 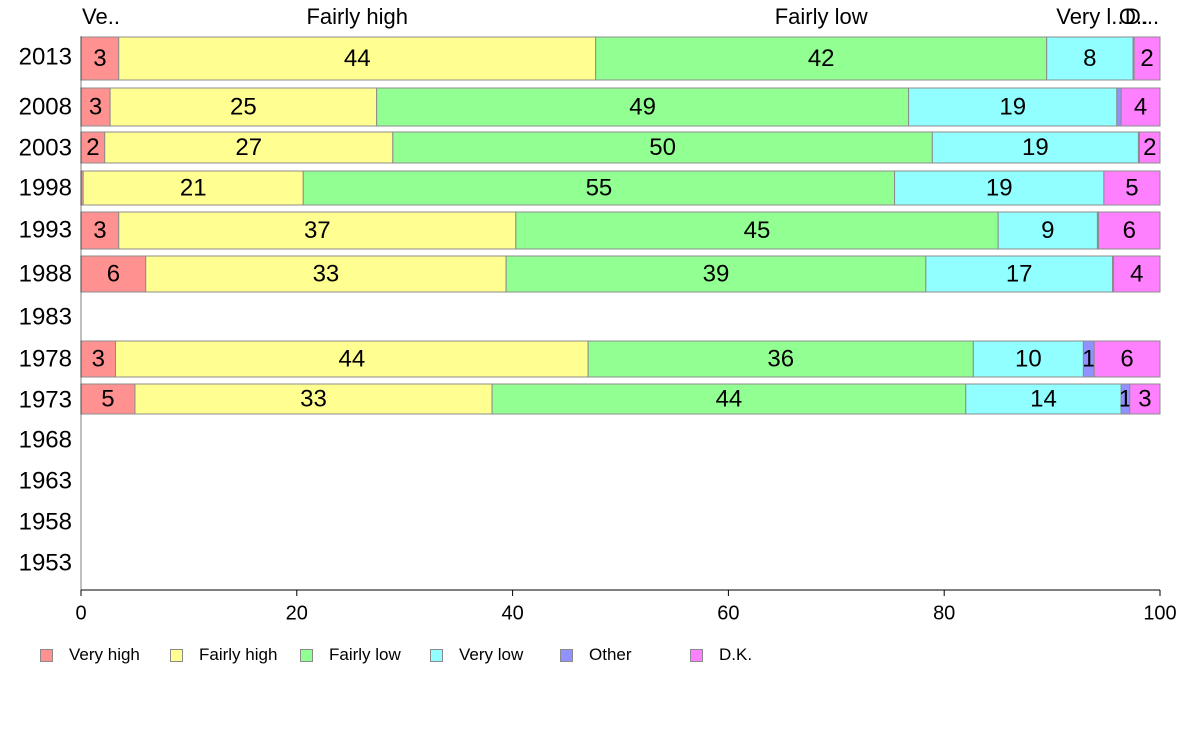 I want to click on category-label: 1968, so click(x=45, y=439).